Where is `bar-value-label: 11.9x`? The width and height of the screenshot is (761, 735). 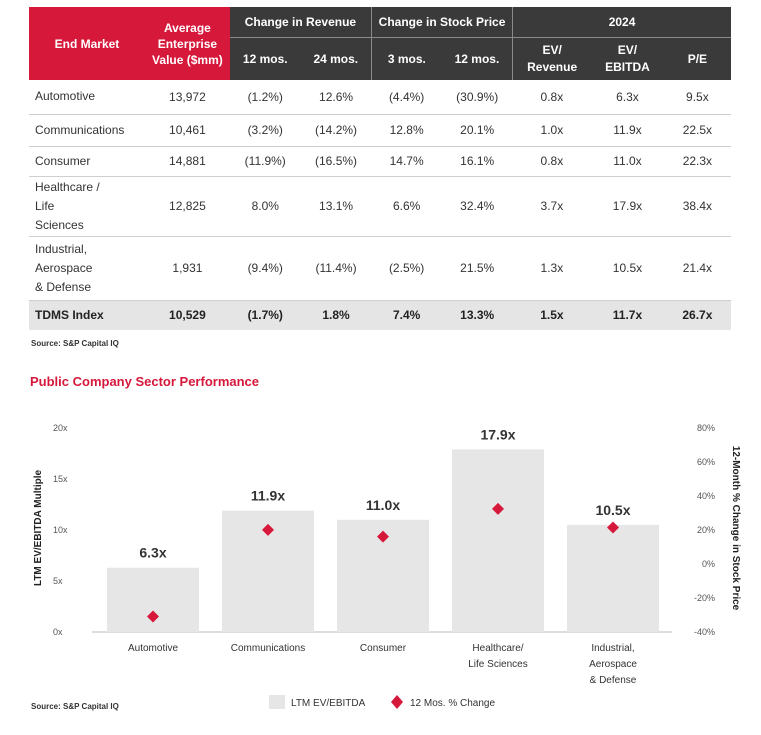 bar-value-label: 11.9x is located at coordinates (268, 496).